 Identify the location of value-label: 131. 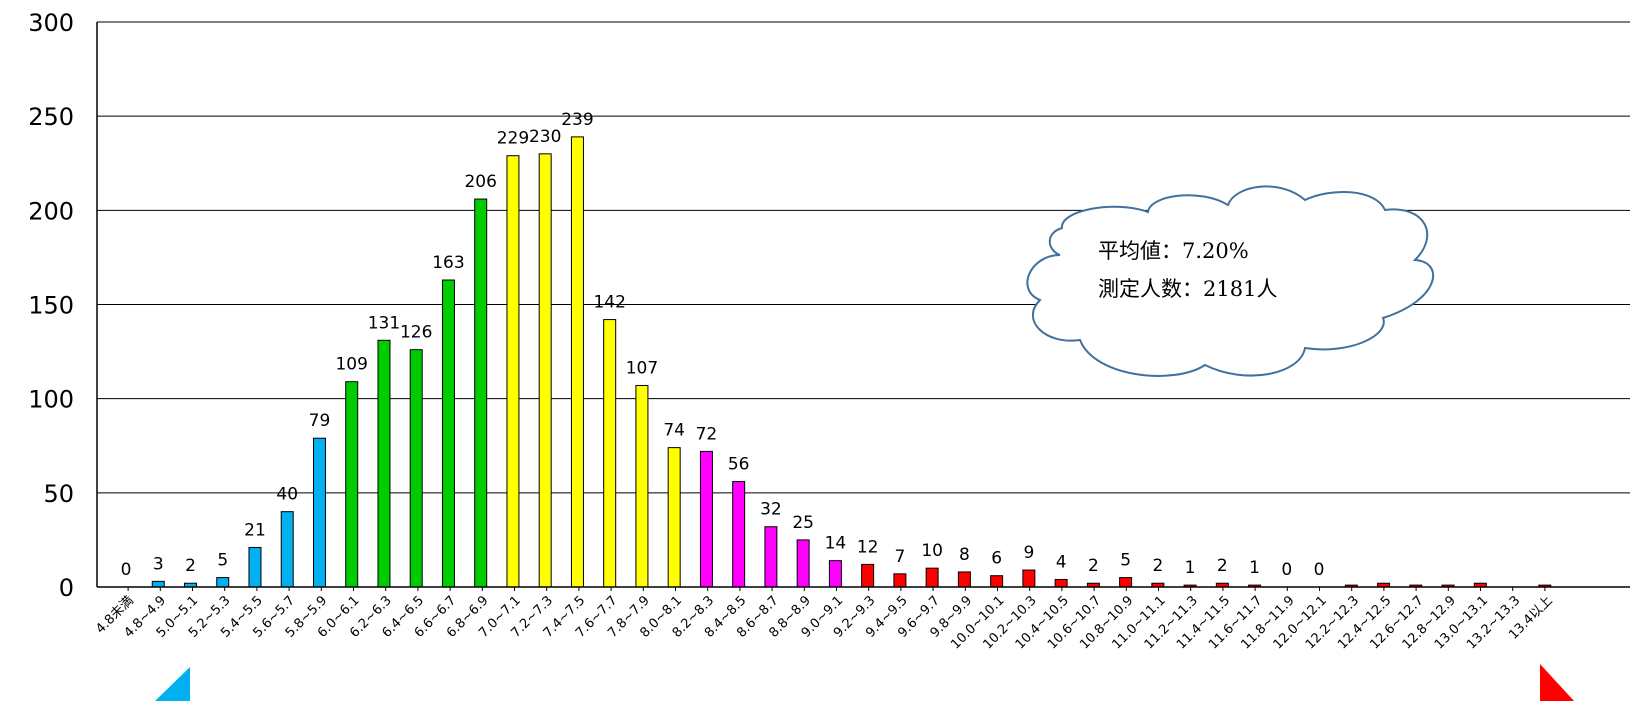
(384, 323).